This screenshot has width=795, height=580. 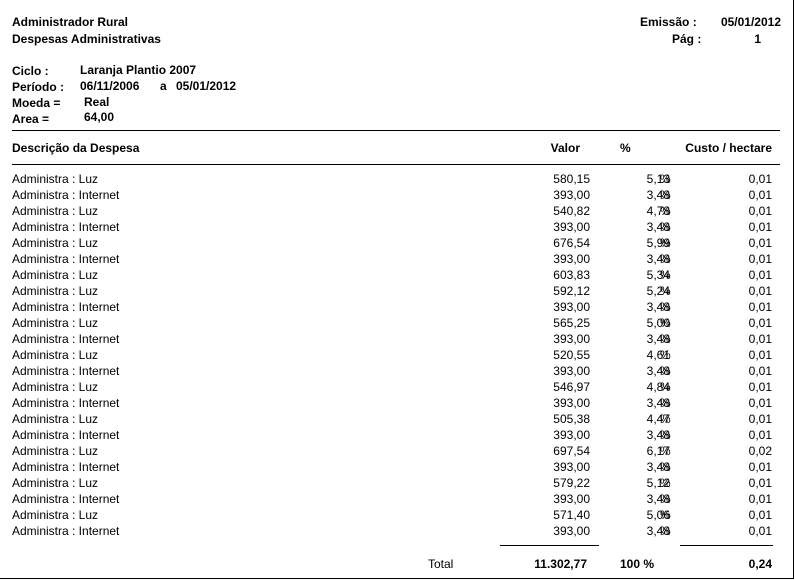 I want to click on expense-pct: 5,00, so click(x=658, y=323).